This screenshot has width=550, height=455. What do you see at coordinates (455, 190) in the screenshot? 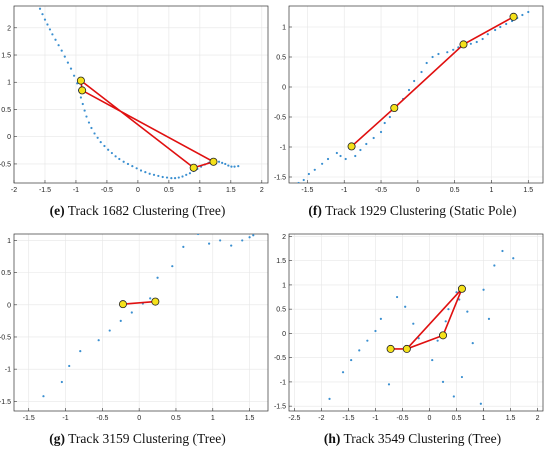
I see `x-tick-label: 0.5` at bounding box center [455, 190].